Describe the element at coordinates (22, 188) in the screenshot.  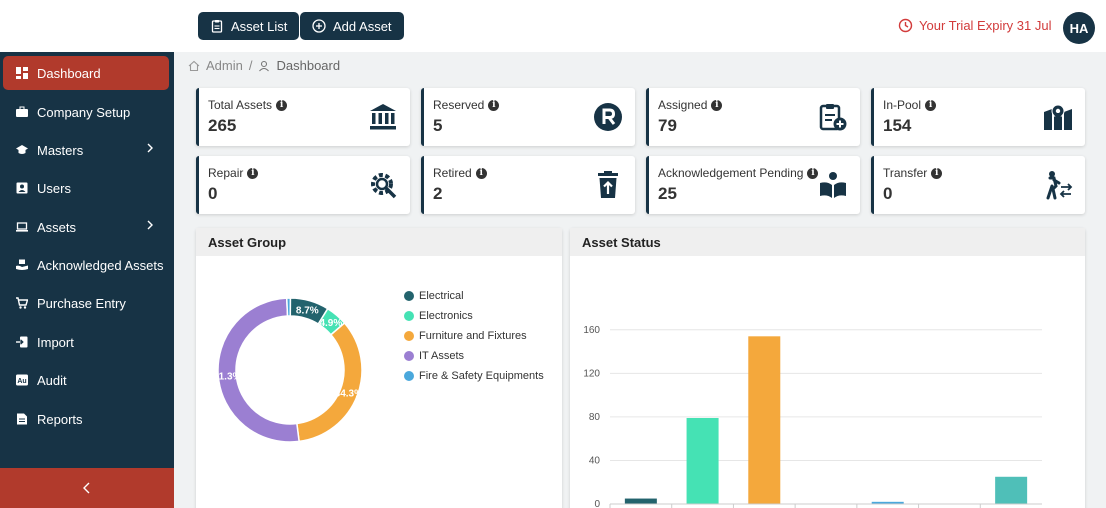
I see `user-card-icon` at that location.